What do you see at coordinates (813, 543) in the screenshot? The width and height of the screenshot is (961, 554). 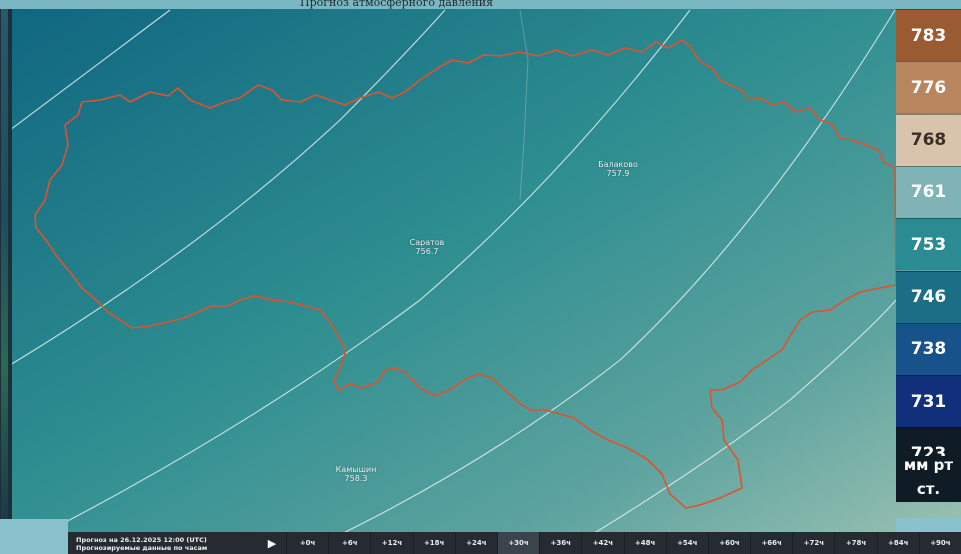 I see `timeline-step: +72ч` at bounding box center [813, 543].